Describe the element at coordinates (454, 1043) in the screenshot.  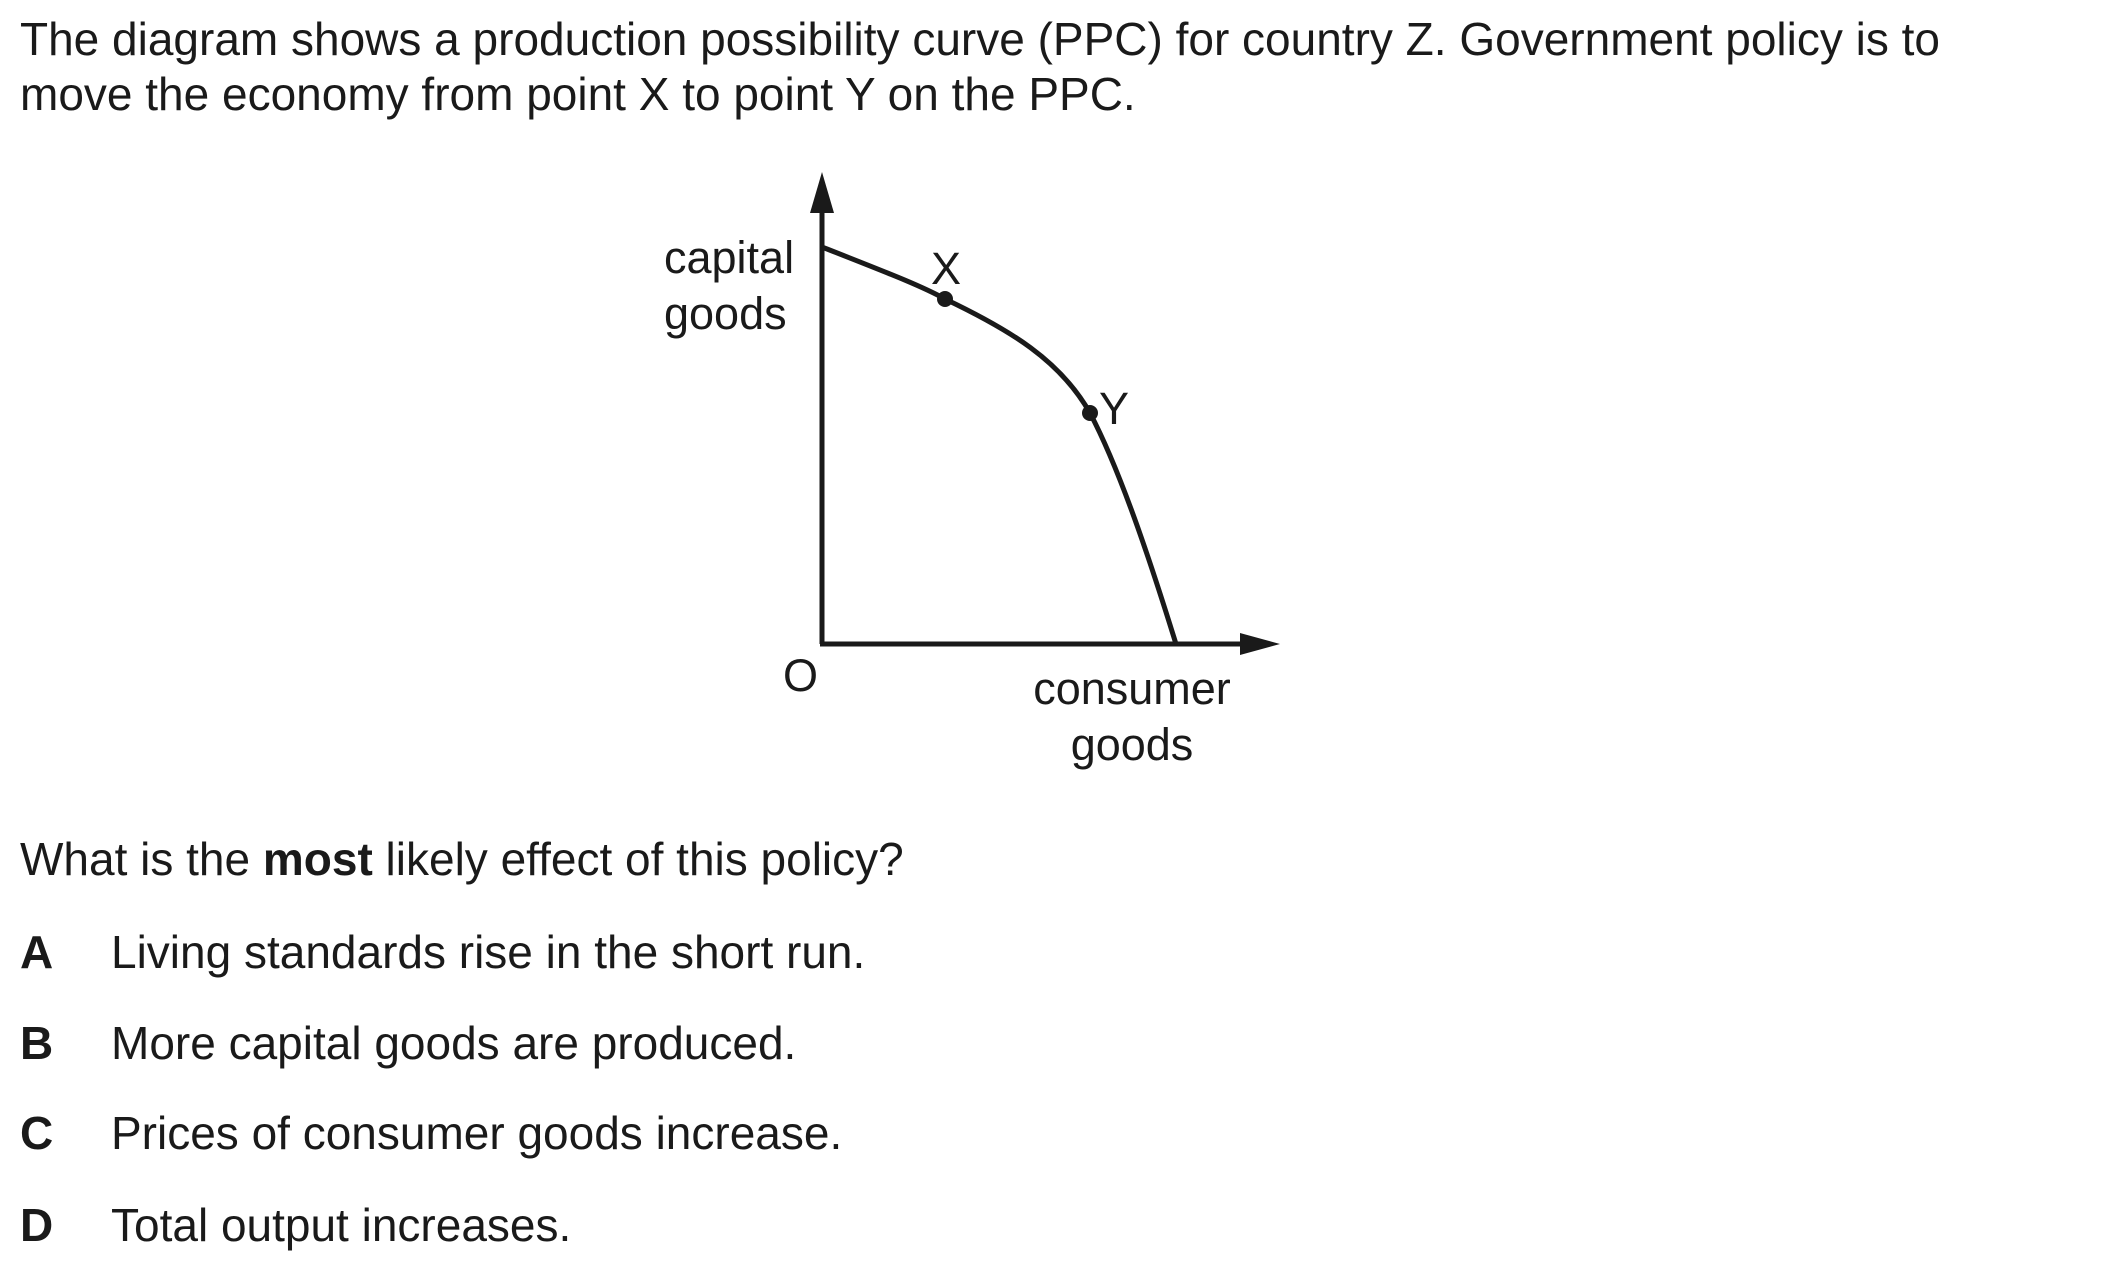
I see `option-text: More capital goods are produced.` at that location.